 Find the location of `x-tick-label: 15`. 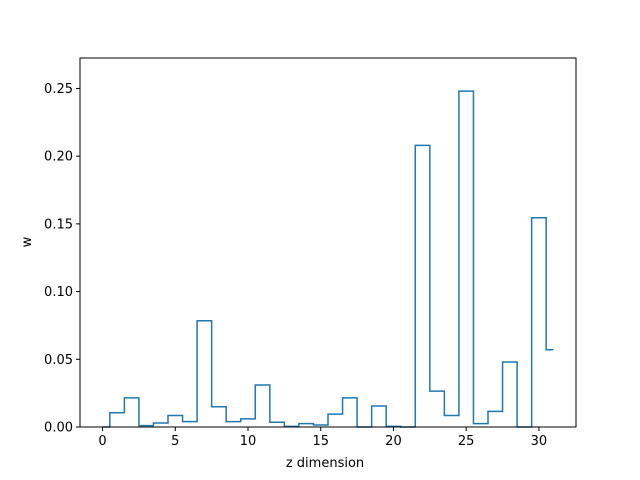

x-tick-label: 15 is located at coordinates (320, 441).